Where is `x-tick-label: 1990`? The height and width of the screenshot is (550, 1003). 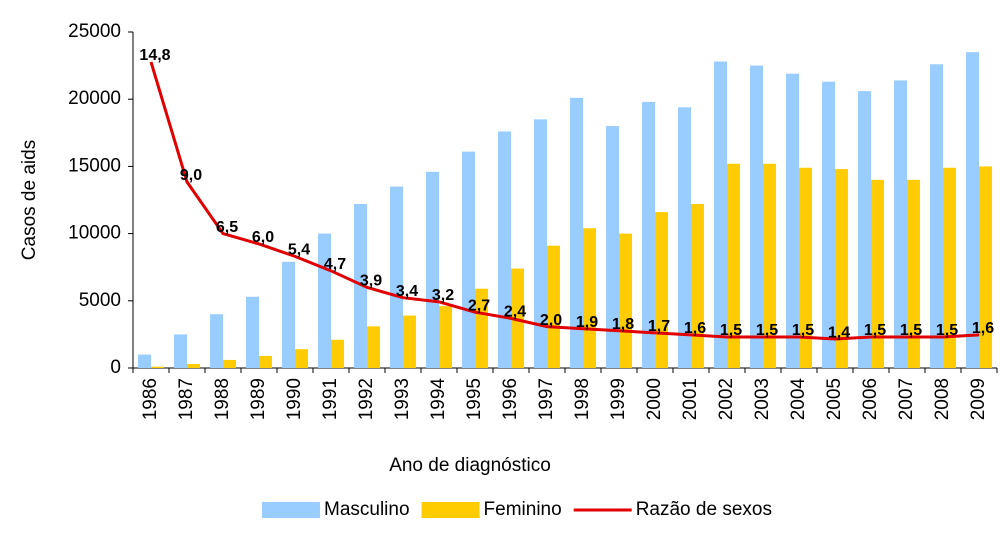
x-tick-label: 1990 is located at coordinates (294, 399).